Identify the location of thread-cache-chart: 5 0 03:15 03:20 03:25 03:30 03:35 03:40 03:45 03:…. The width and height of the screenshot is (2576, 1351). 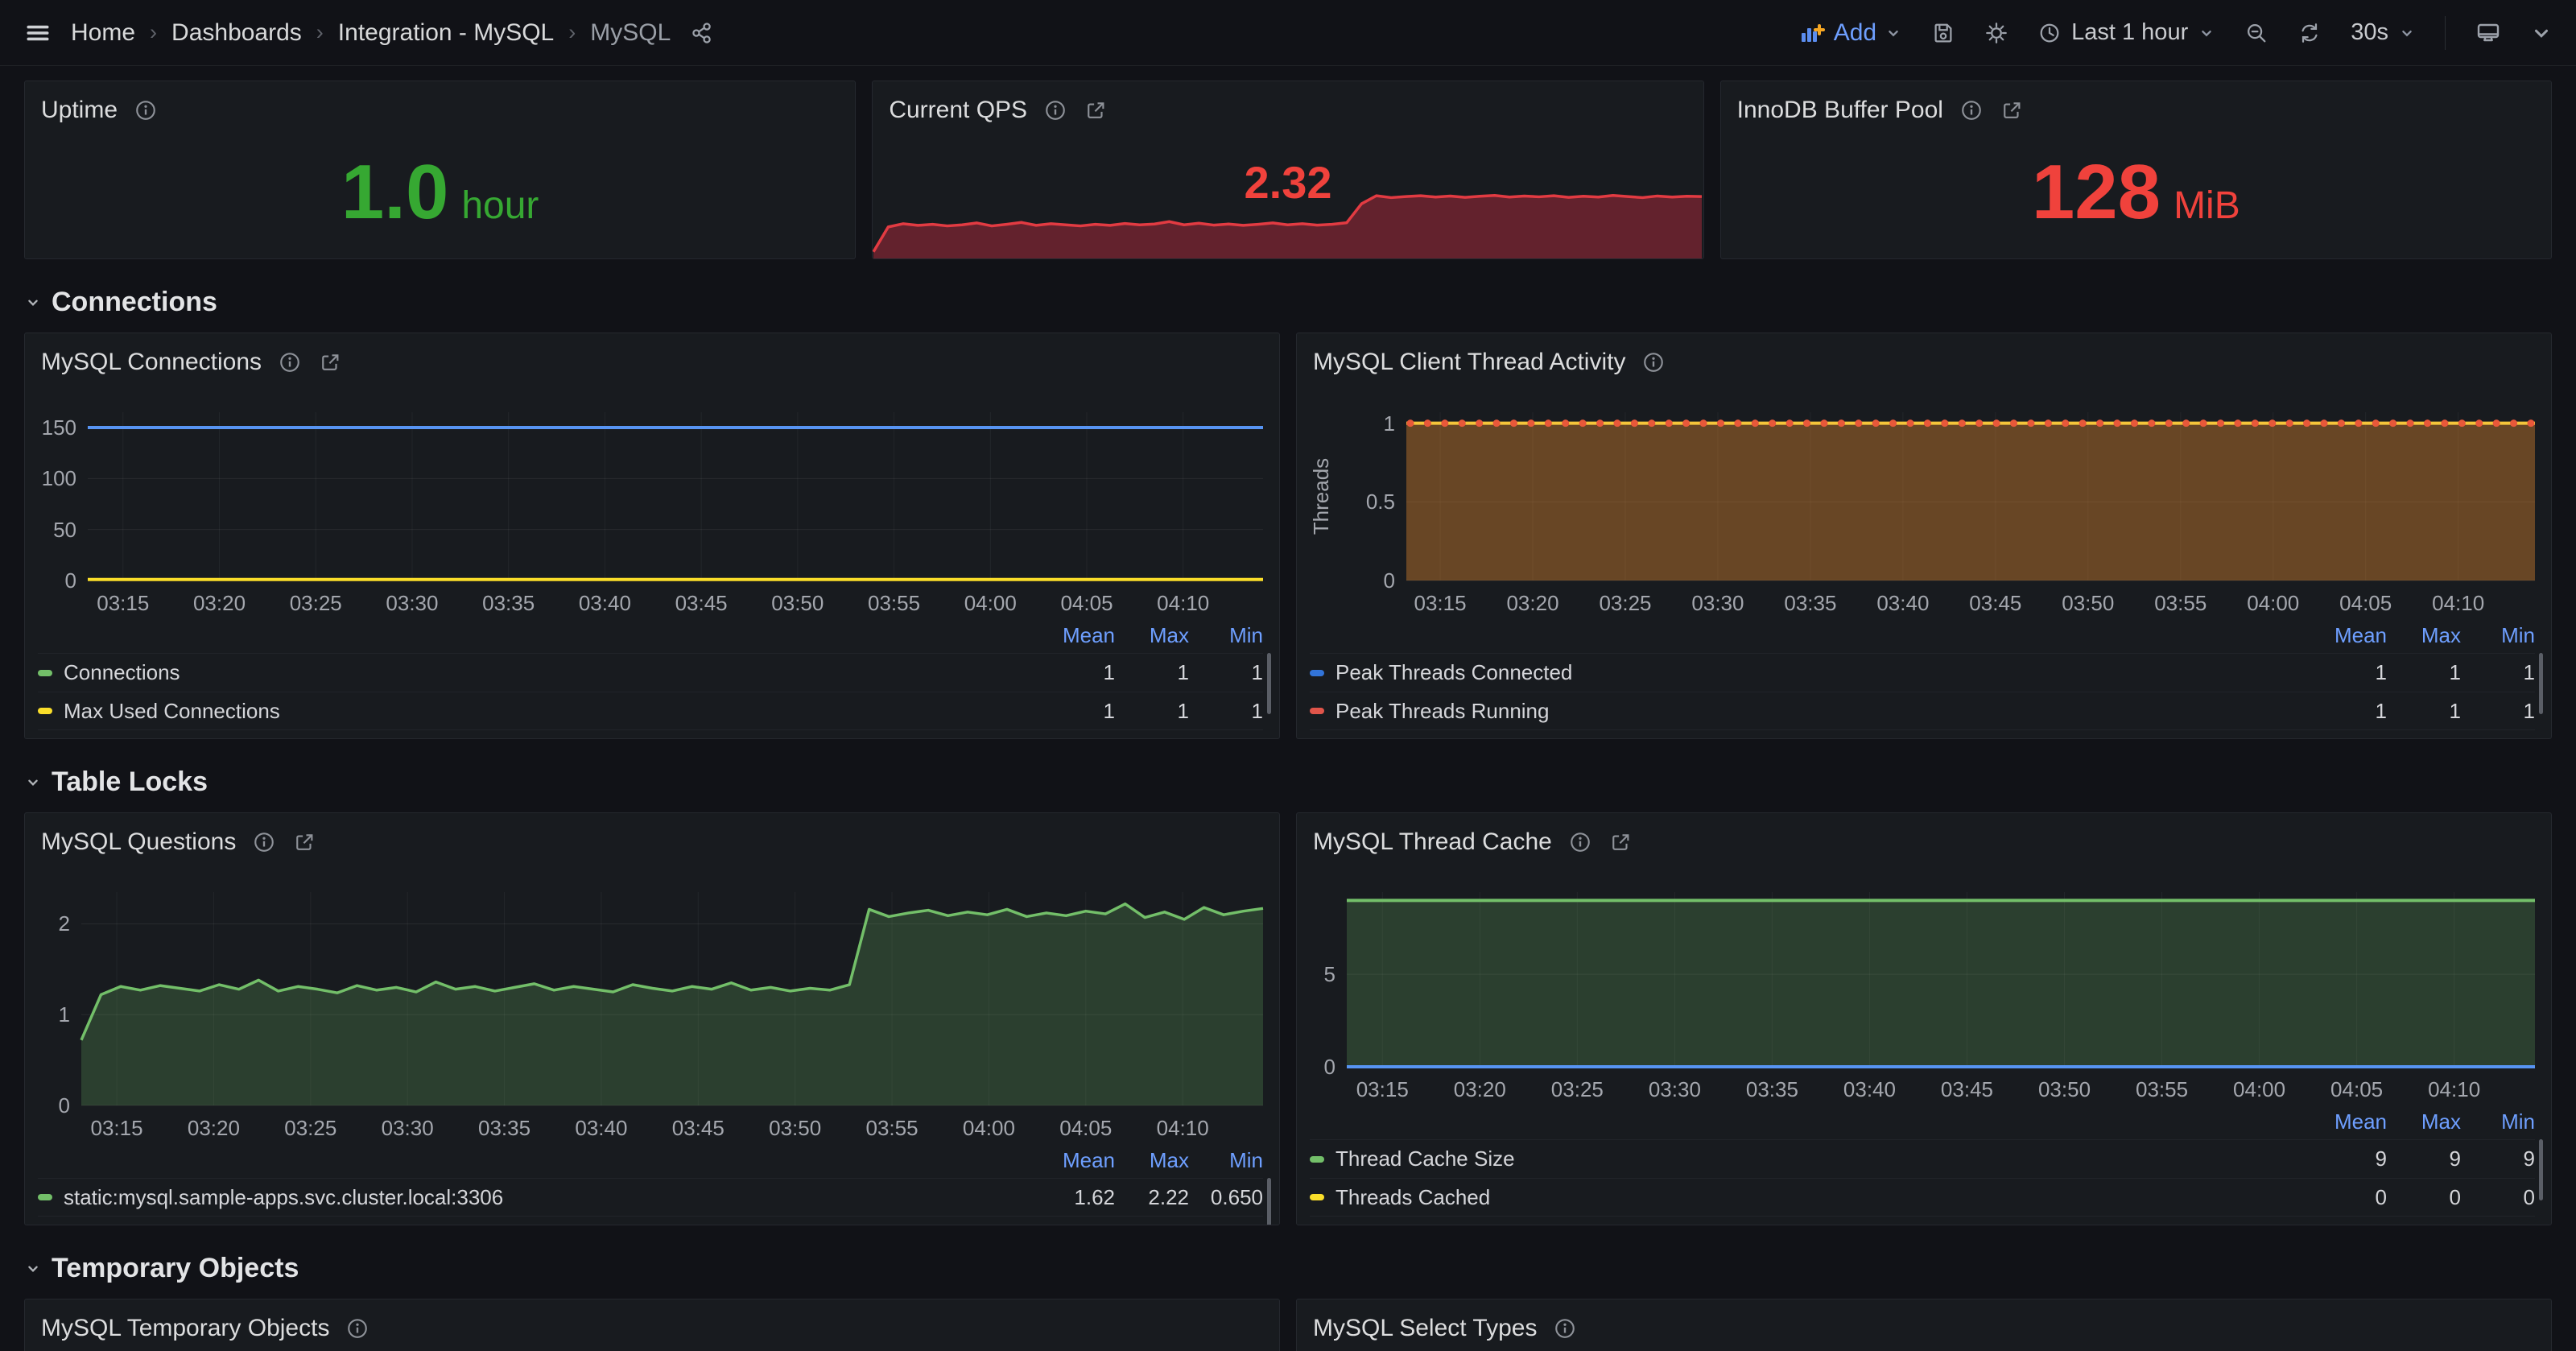
(1922, 998).